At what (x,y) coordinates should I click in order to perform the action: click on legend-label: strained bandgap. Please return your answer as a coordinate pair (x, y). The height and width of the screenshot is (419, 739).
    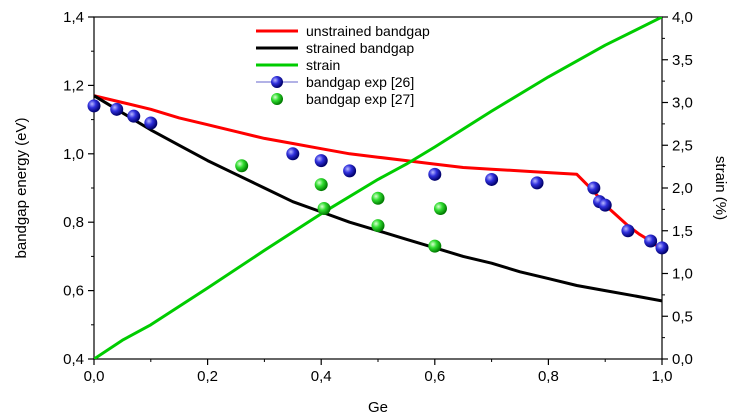
    Looking at the image, I should click on (360, 48).